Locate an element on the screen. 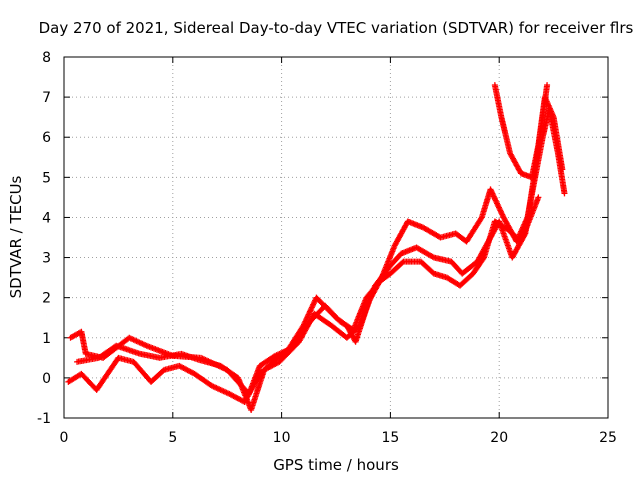  y-axis-label: SDTVAR / TECUs is located at coordinates (16, 236).